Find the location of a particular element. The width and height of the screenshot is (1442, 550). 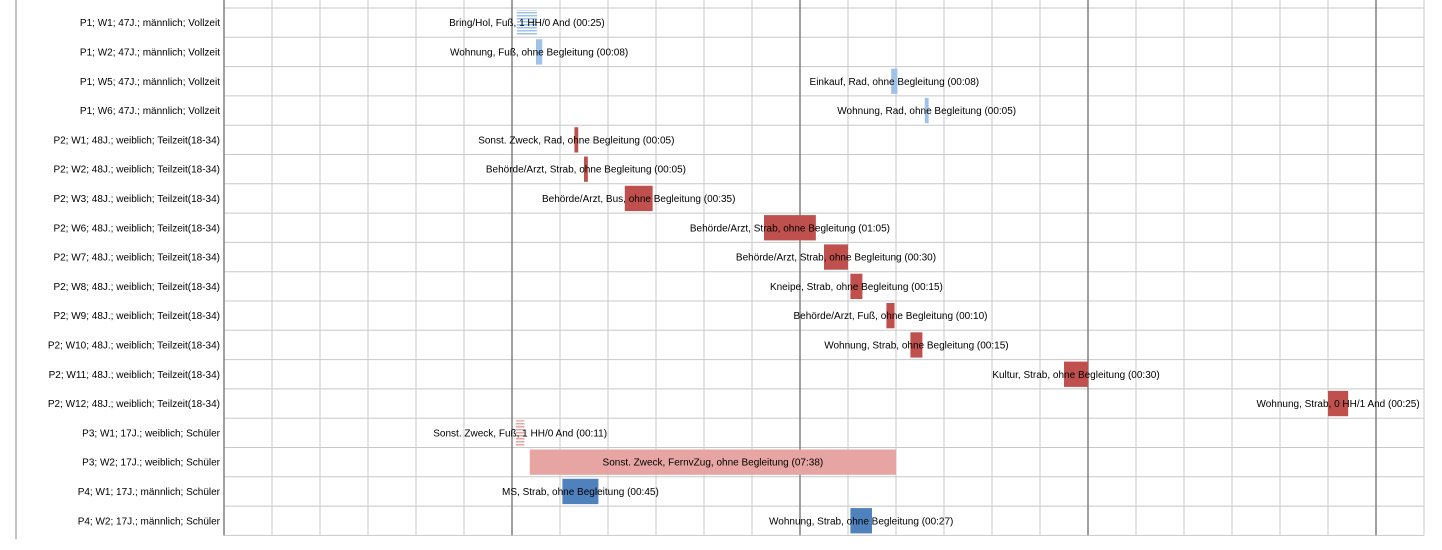

row-category-label: P2; W9; 48J.; weiblich; Teilzeit(18-34) is located at coordinates (136, 316).